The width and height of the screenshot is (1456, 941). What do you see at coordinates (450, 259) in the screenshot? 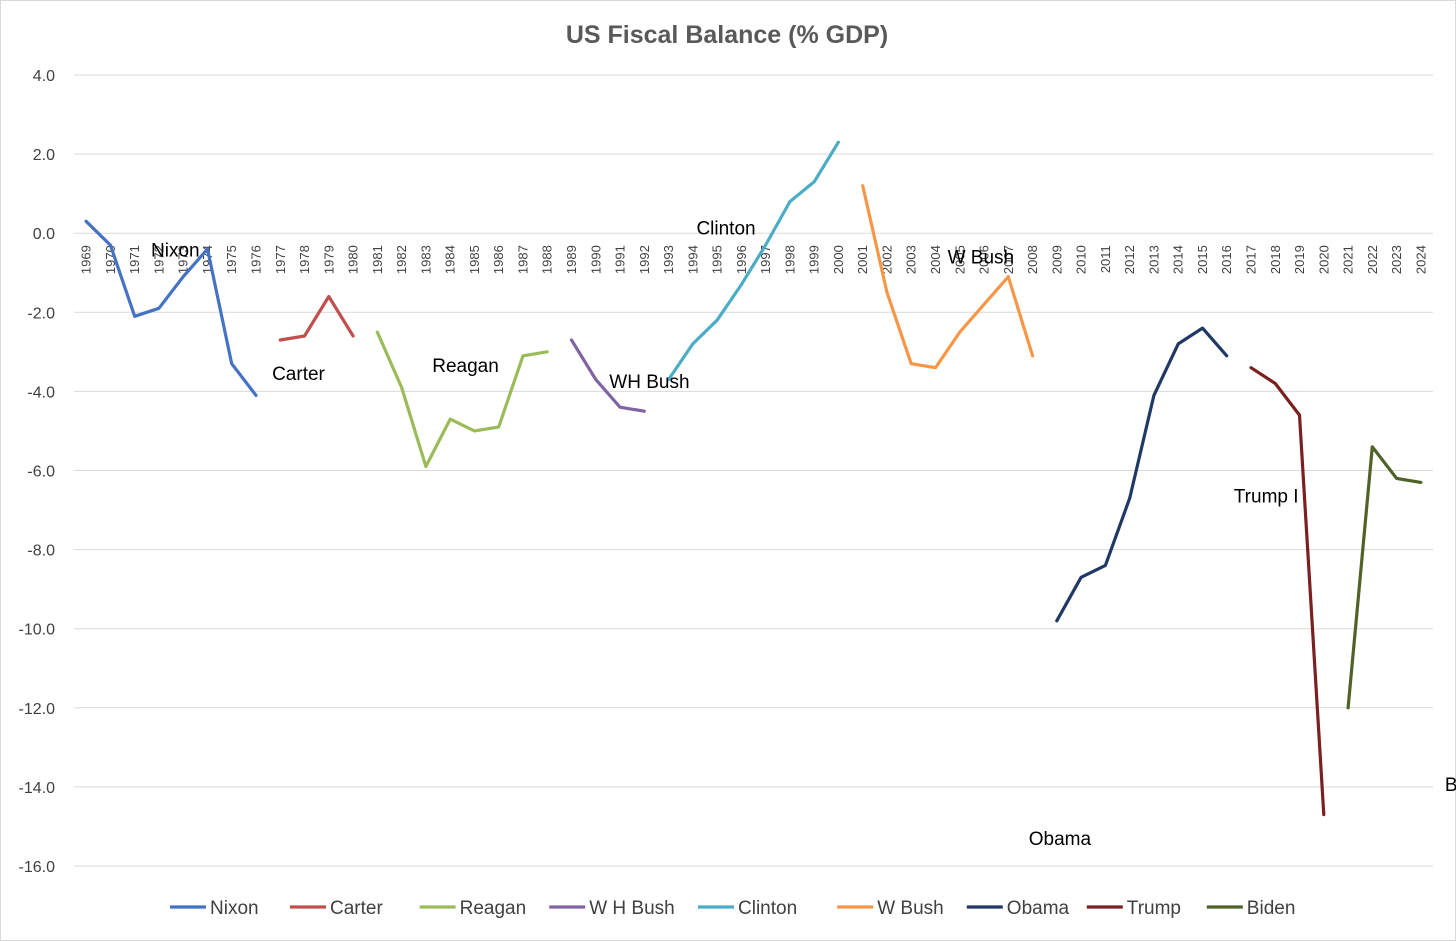
I see `x-tick-label: 1984` at bounding box center [450, 259].